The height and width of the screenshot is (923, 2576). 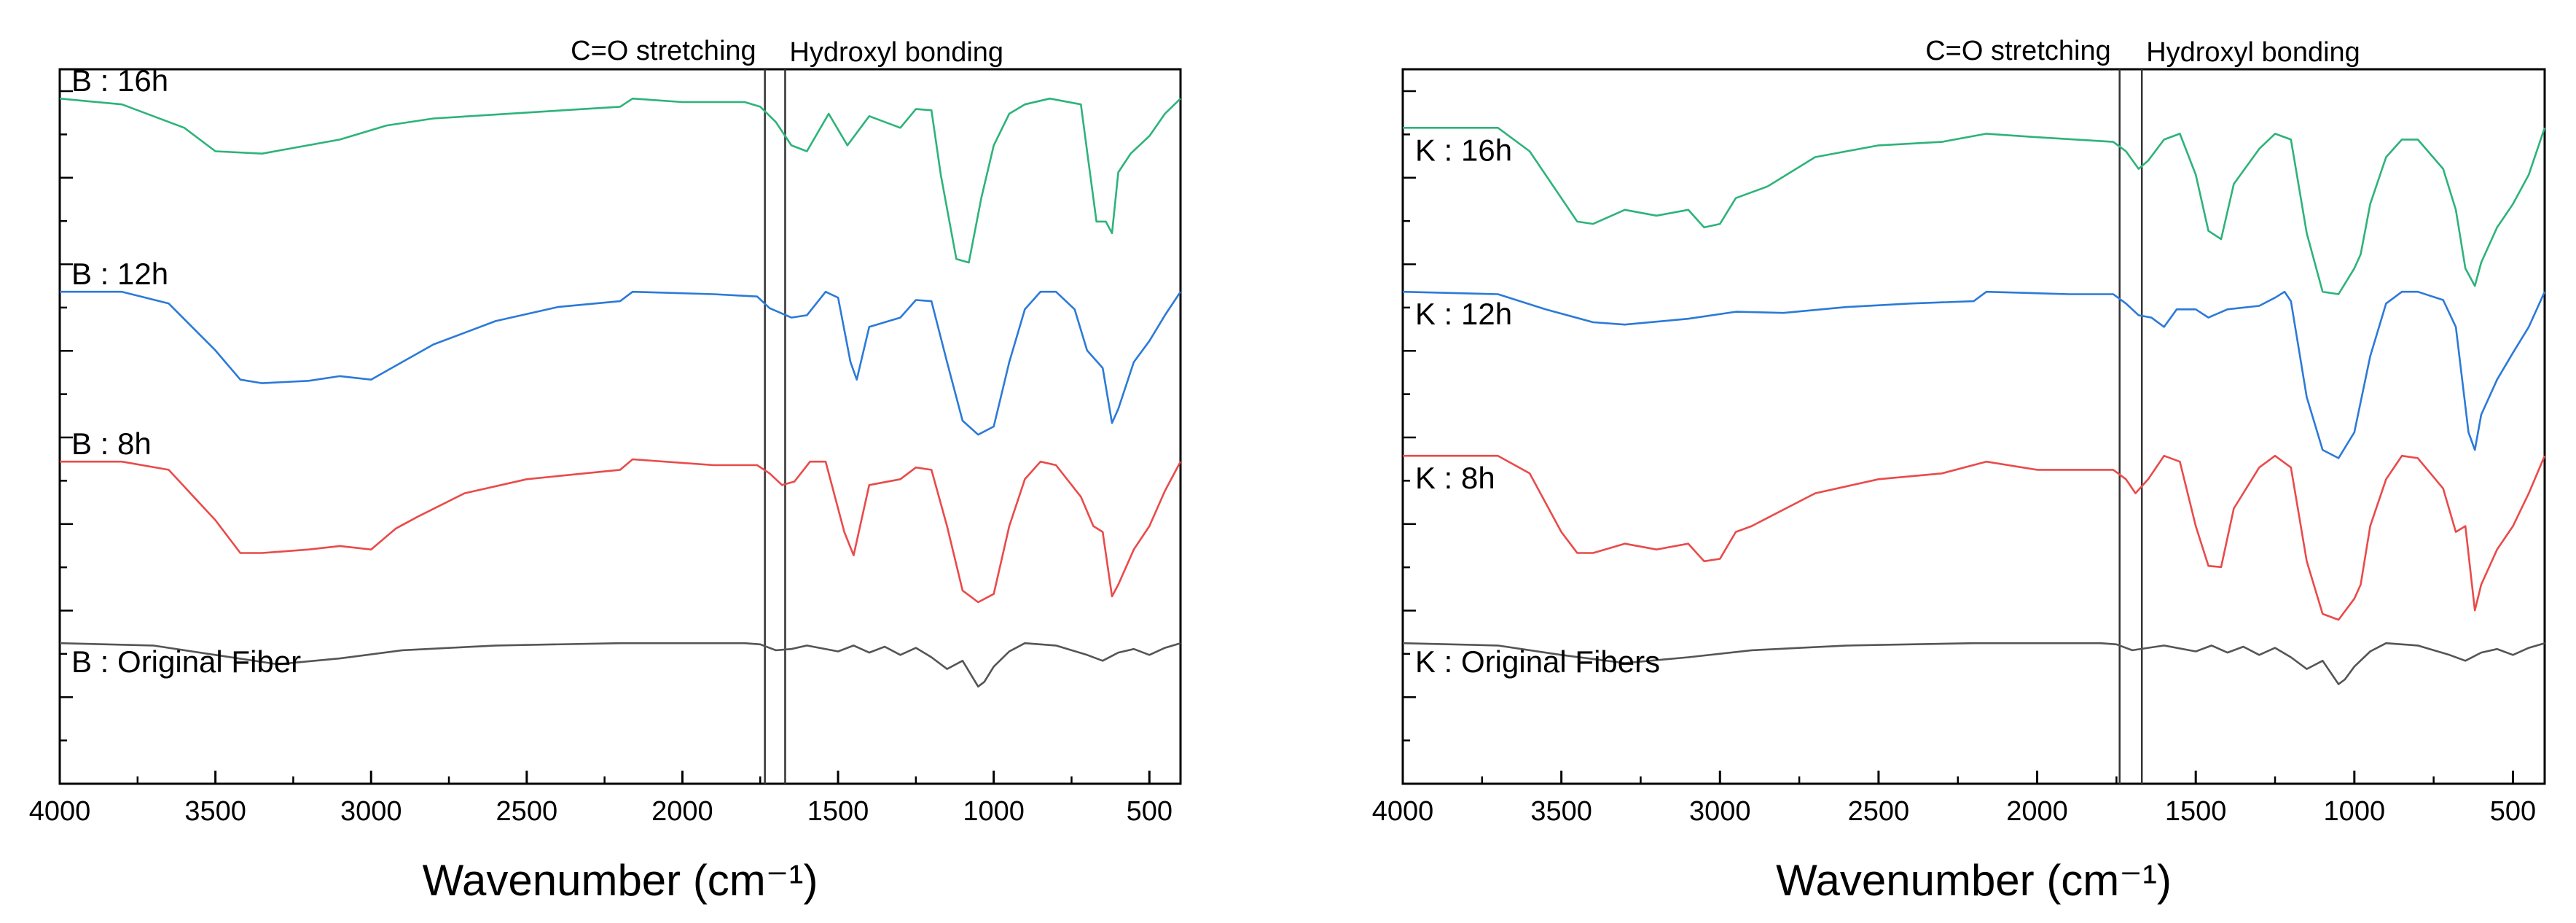 I want to click on series-label: K : 16h, so click(x=1463, y=150).